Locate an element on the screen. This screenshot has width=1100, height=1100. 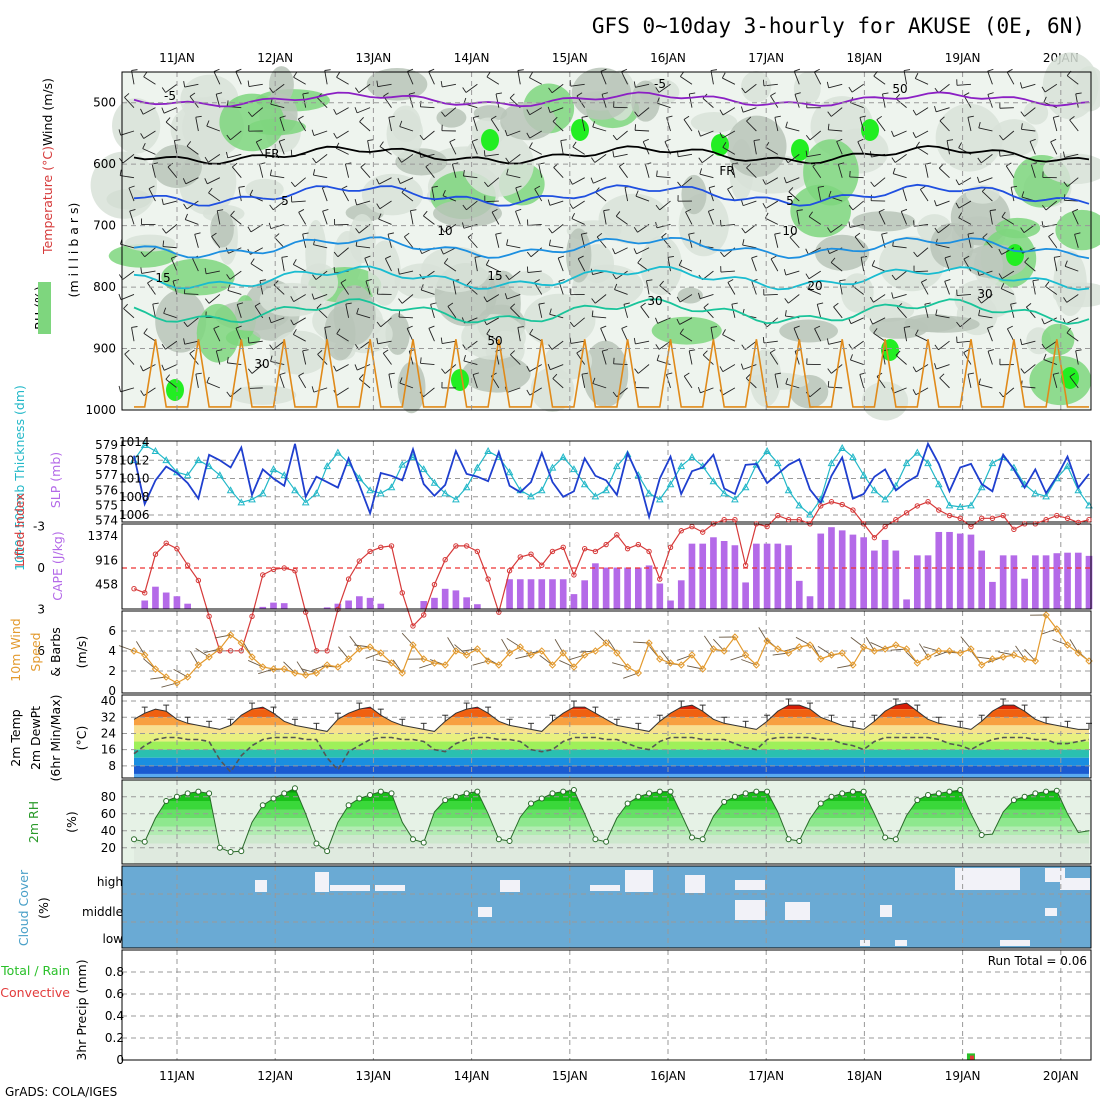
temp-axis-label-2: 2m DewPt is located at coordinates (35, 738).